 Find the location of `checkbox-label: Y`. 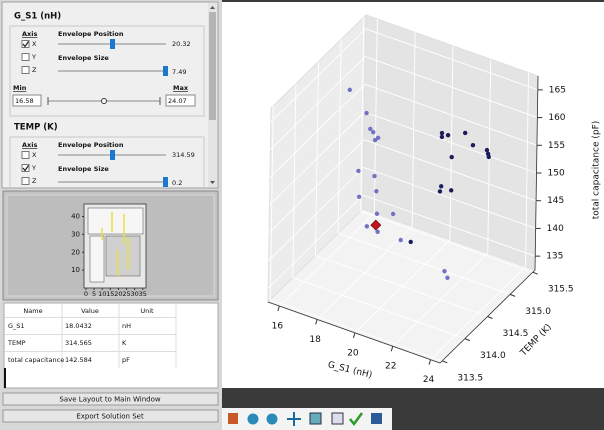

checkbox-label: Y is located at coordinates (33, 168).